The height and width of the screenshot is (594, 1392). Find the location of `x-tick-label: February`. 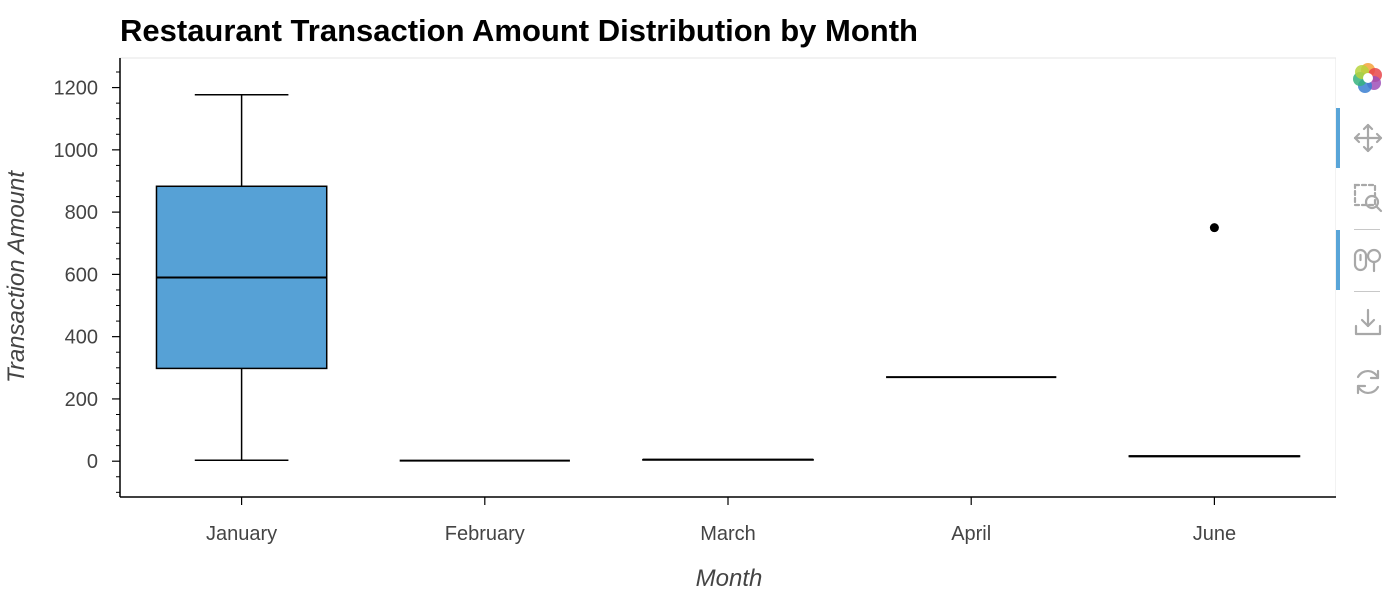

x-tick-label: February is located at coordinates (485, 534).